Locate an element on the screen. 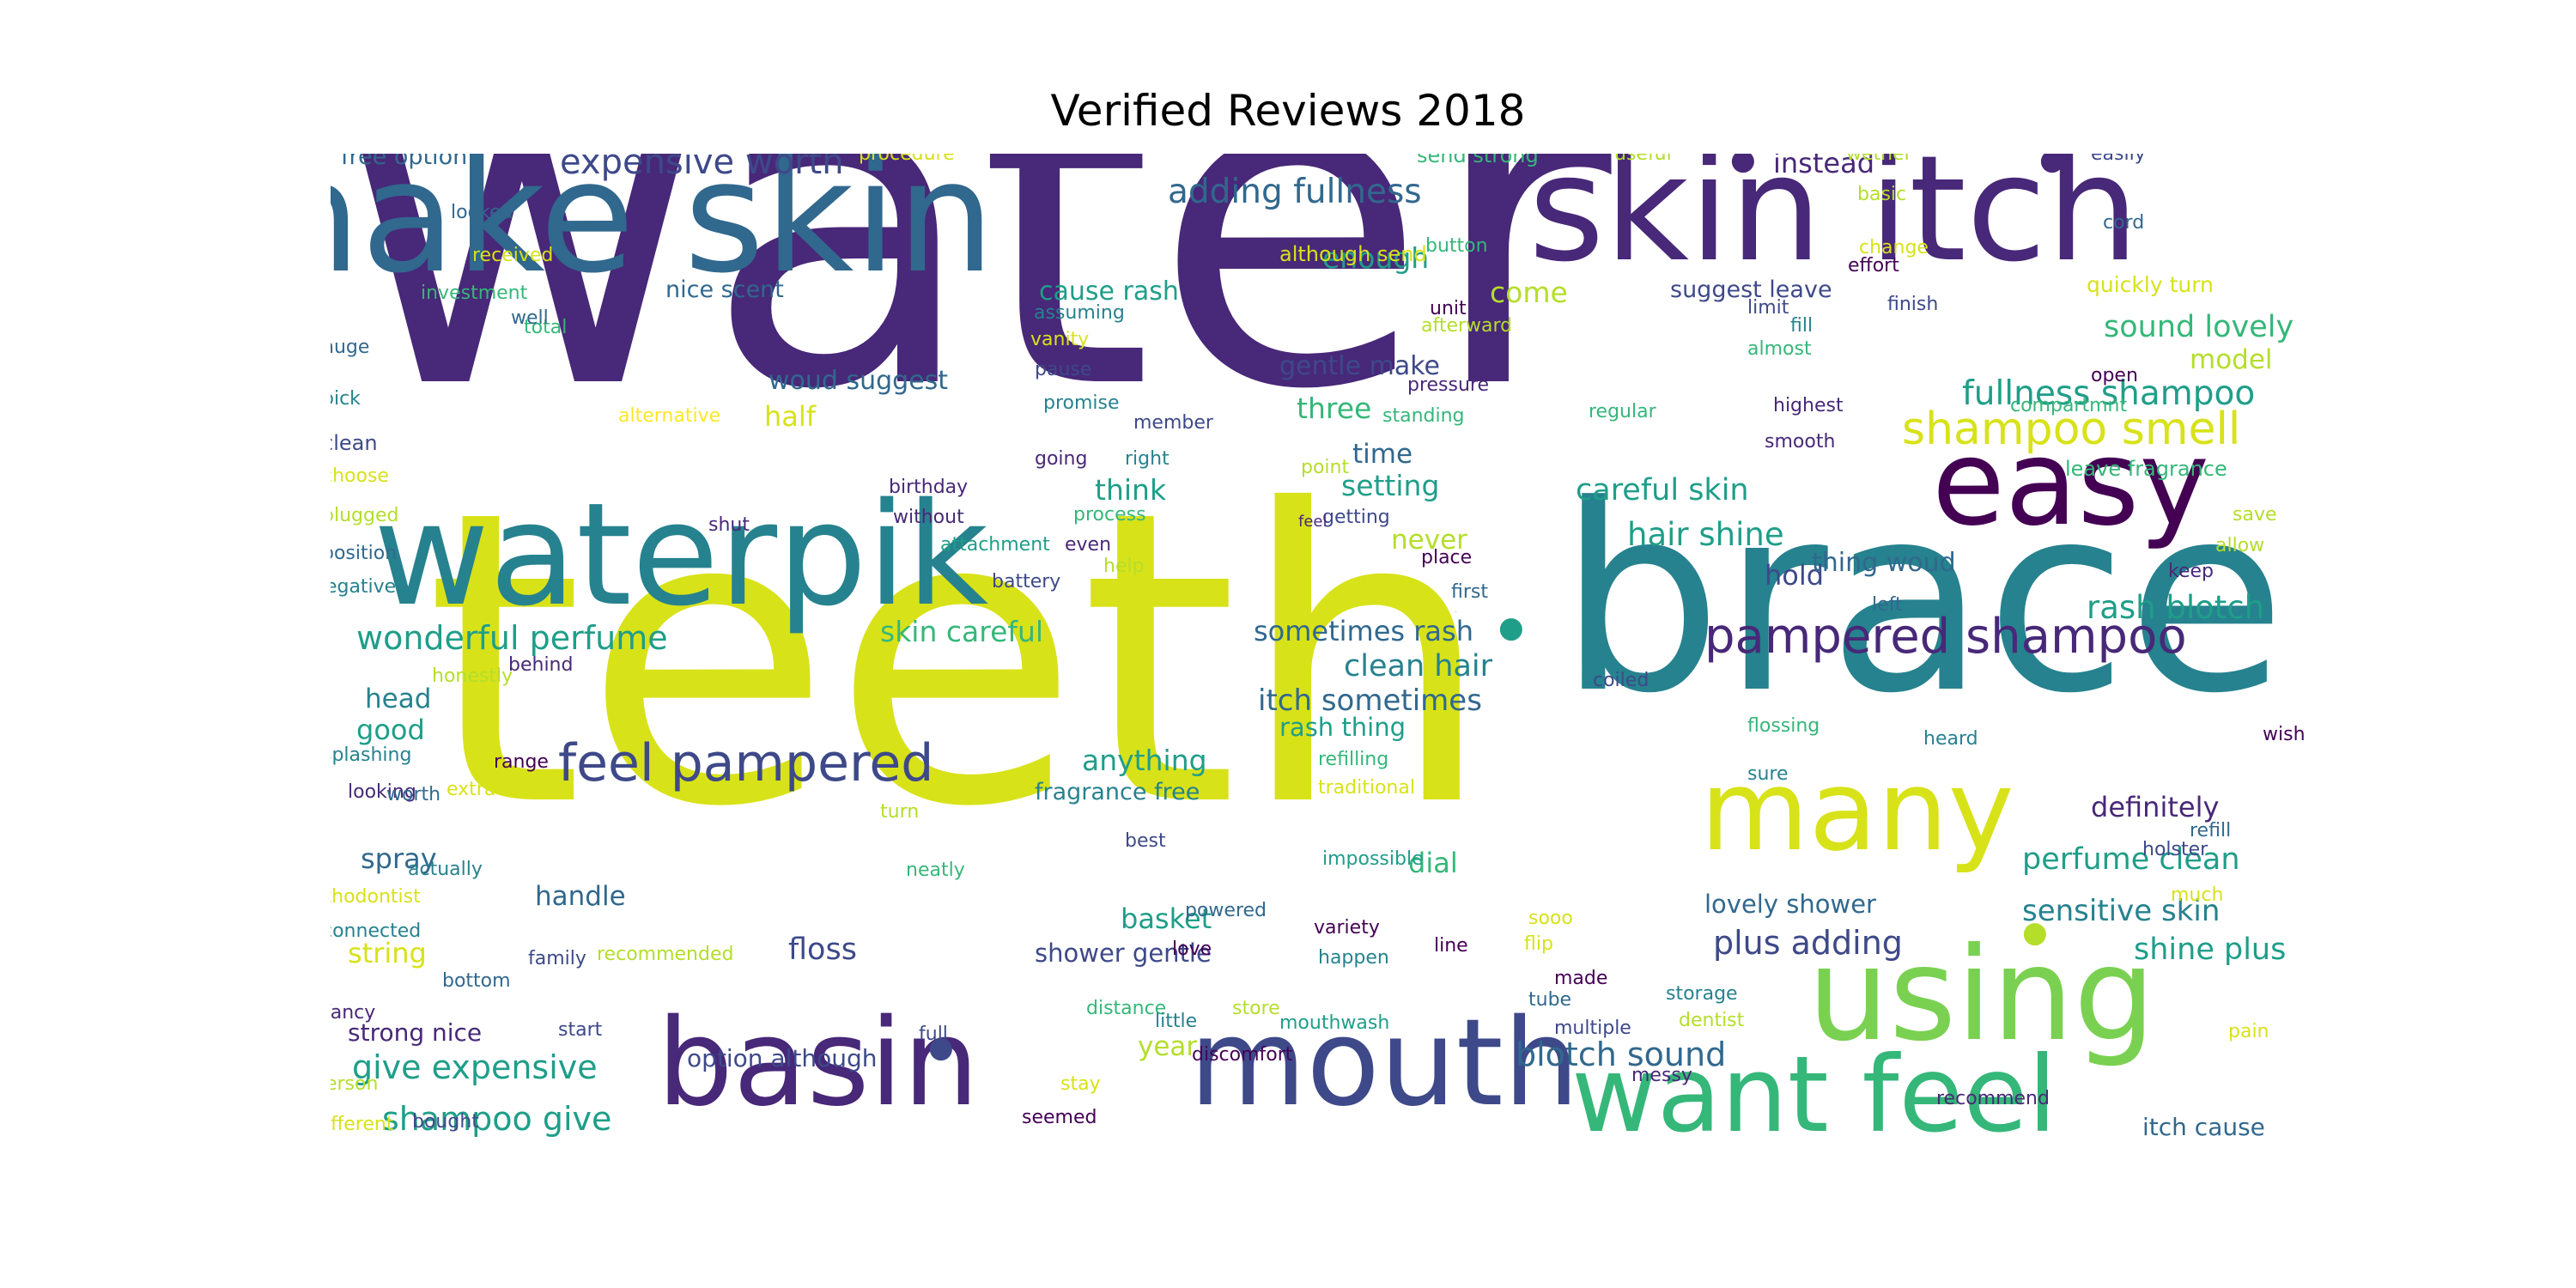 This screenshot has height=1288, width=2576. word-impossible: impossible is located at coordinates (1373, 859).